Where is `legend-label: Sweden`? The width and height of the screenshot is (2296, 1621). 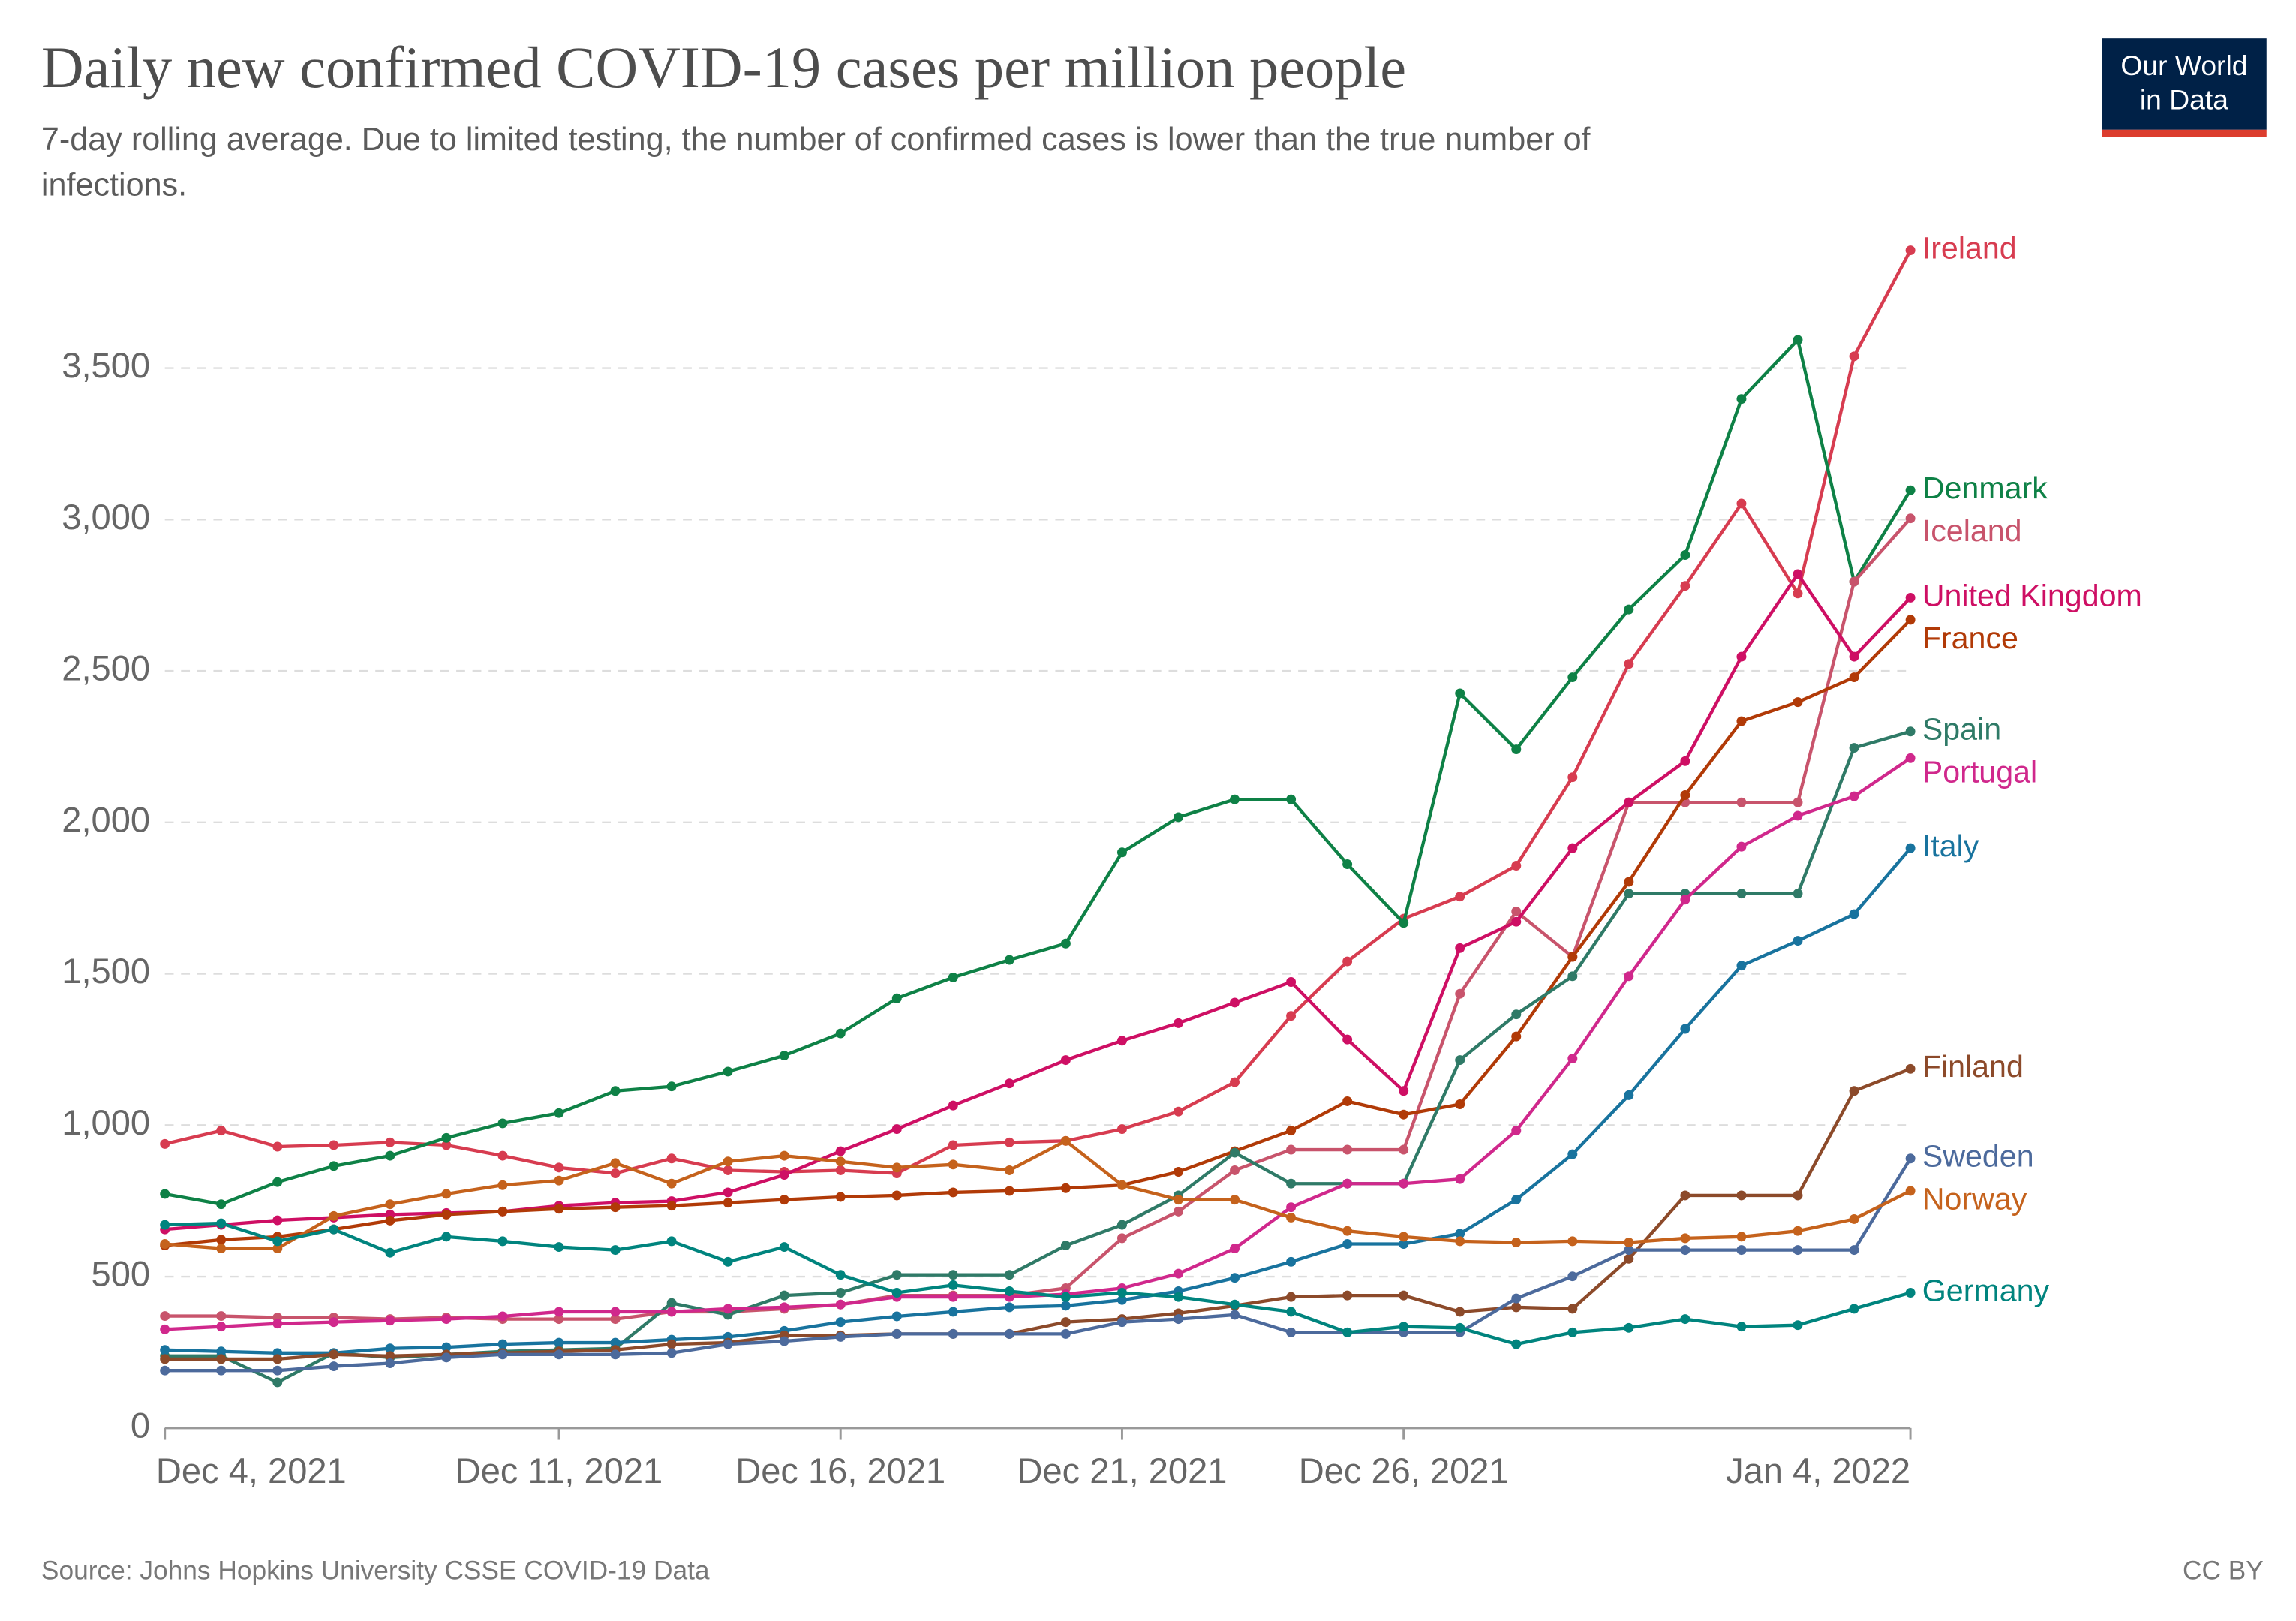
legend-label: Sweden is located at coordinates (1978, 1156).